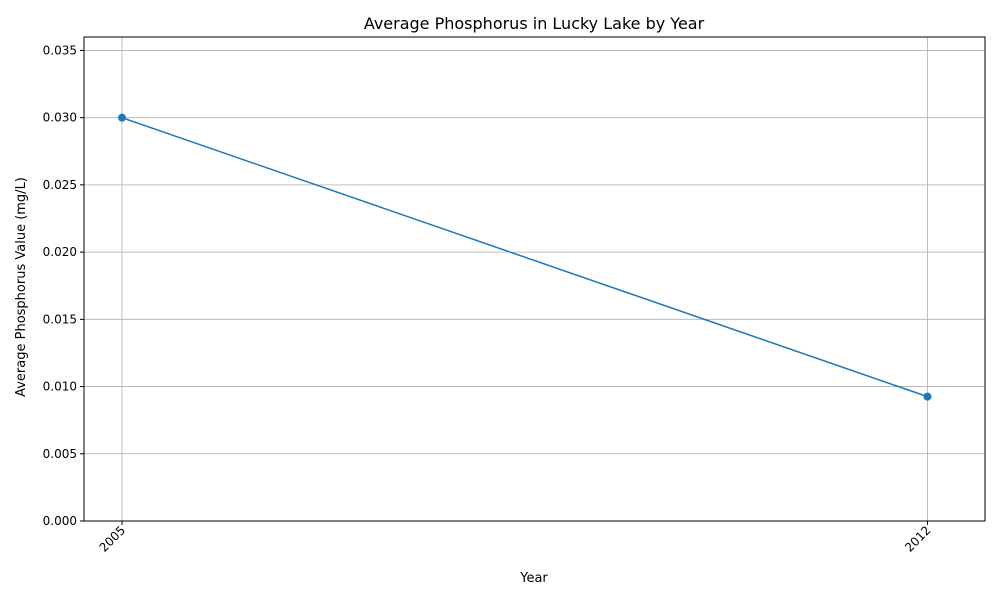  Describe the element at coordinates (533, 578) in the screenshot. I see `x-axis-label: Year` at that location.